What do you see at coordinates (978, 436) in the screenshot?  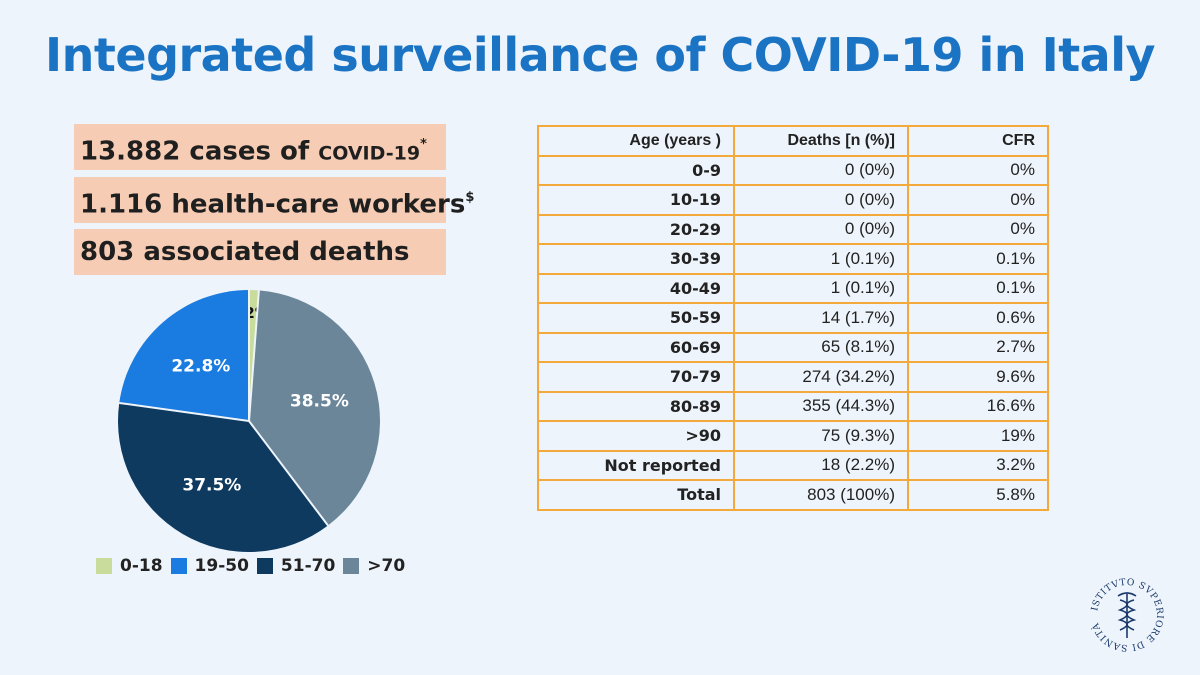 I see `cell-cfr: 19%` at bounding box center [978, 436].